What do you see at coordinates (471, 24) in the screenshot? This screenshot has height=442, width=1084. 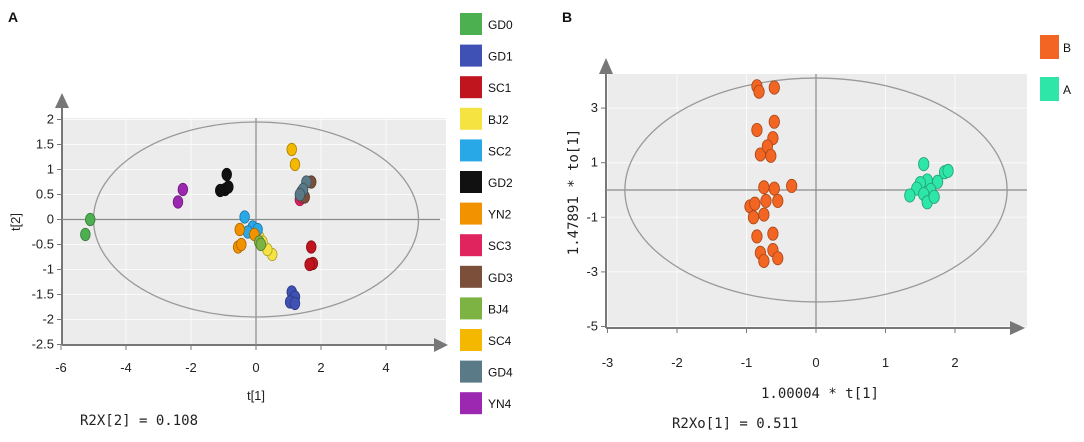 I see `legend-swatch-gd0` at bounding box center [471, 24].